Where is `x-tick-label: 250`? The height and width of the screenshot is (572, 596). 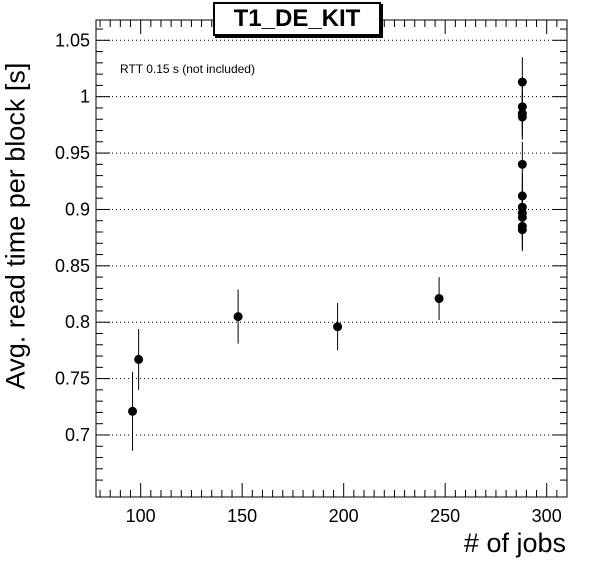 x-tick-label: 250 is located at coordinates (445, 516).